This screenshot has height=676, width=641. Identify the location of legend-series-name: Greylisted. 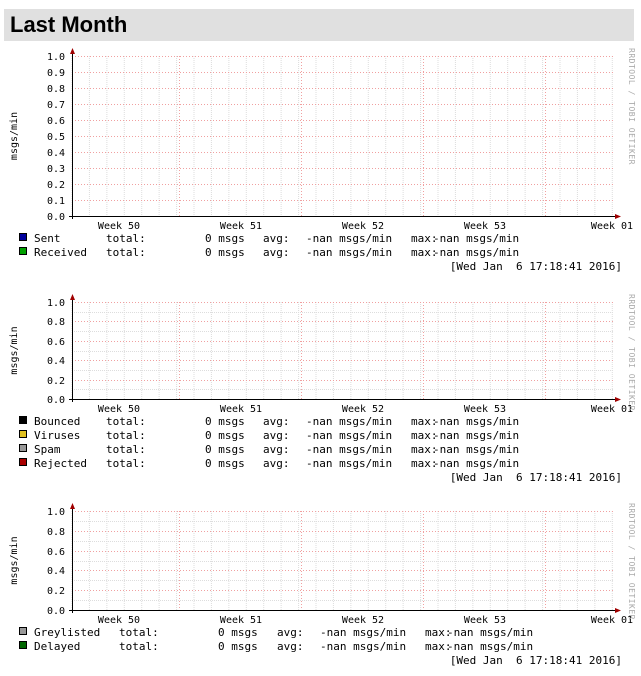
(67, 632).